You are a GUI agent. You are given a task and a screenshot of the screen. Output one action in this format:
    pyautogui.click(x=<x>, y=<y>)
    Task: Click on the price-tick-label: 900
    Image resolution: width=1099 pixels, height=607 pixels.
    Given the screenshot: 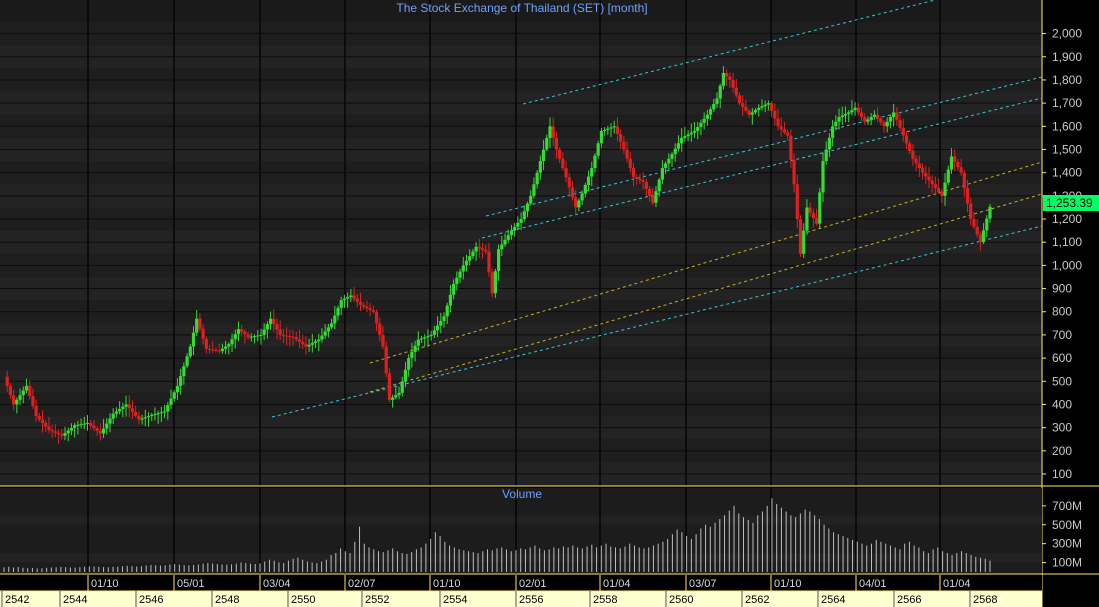 What is the action you would take?
    pyautogui.click(x=1062, y=289)
    